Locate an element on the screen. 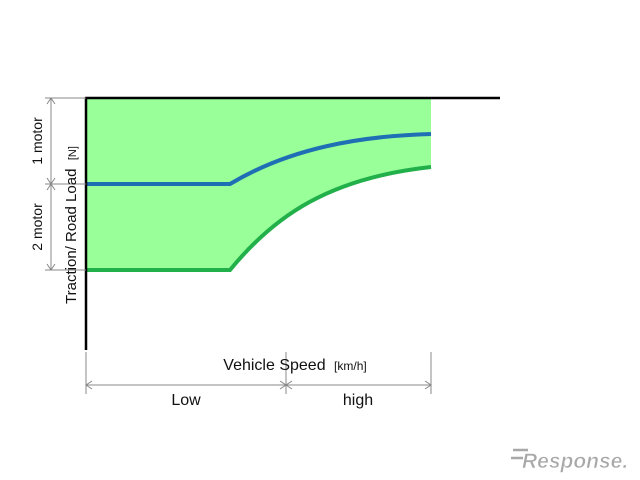 This screenshot has height=480, width=640. one-motor-curve is located at coordinates (259, 159).